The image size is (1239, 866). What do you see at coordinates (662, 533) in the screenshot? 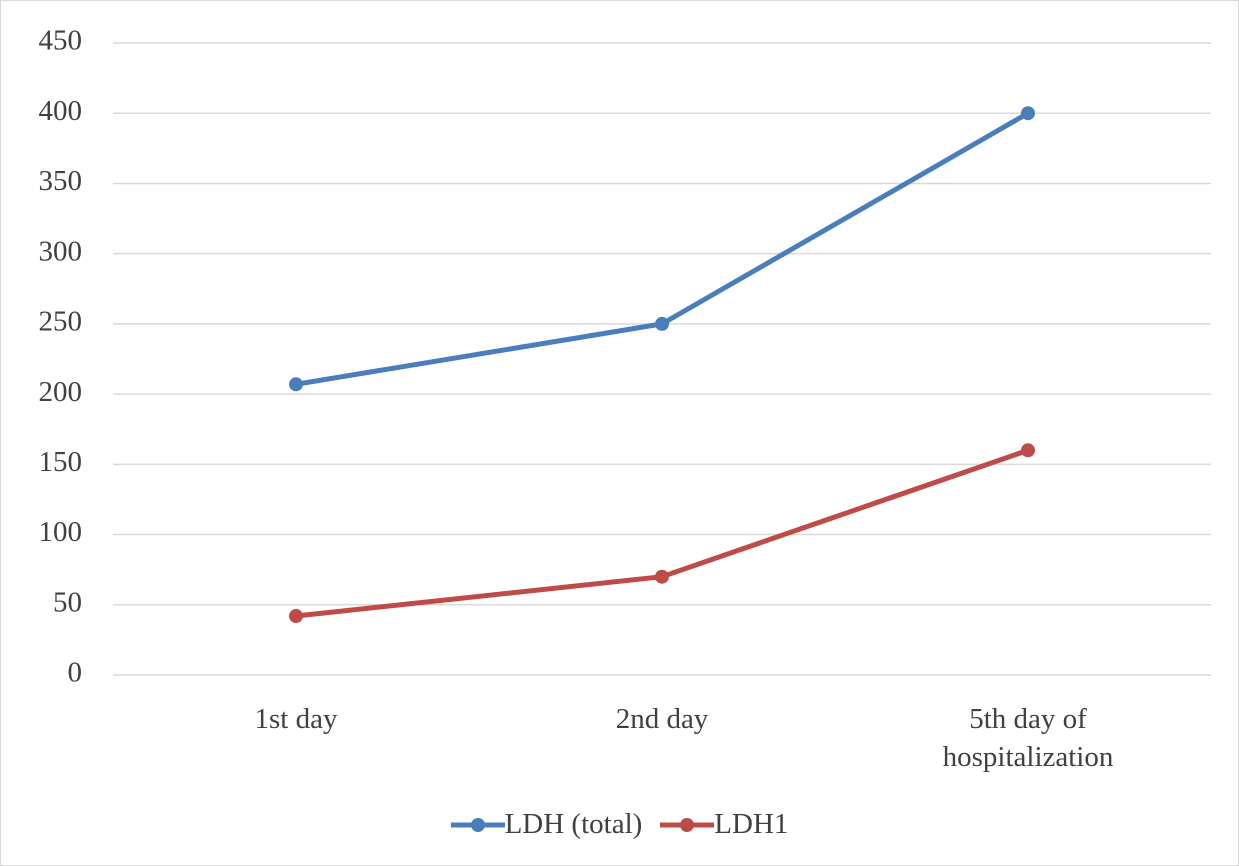
I see `series-line` at bounding box center [662, 533].